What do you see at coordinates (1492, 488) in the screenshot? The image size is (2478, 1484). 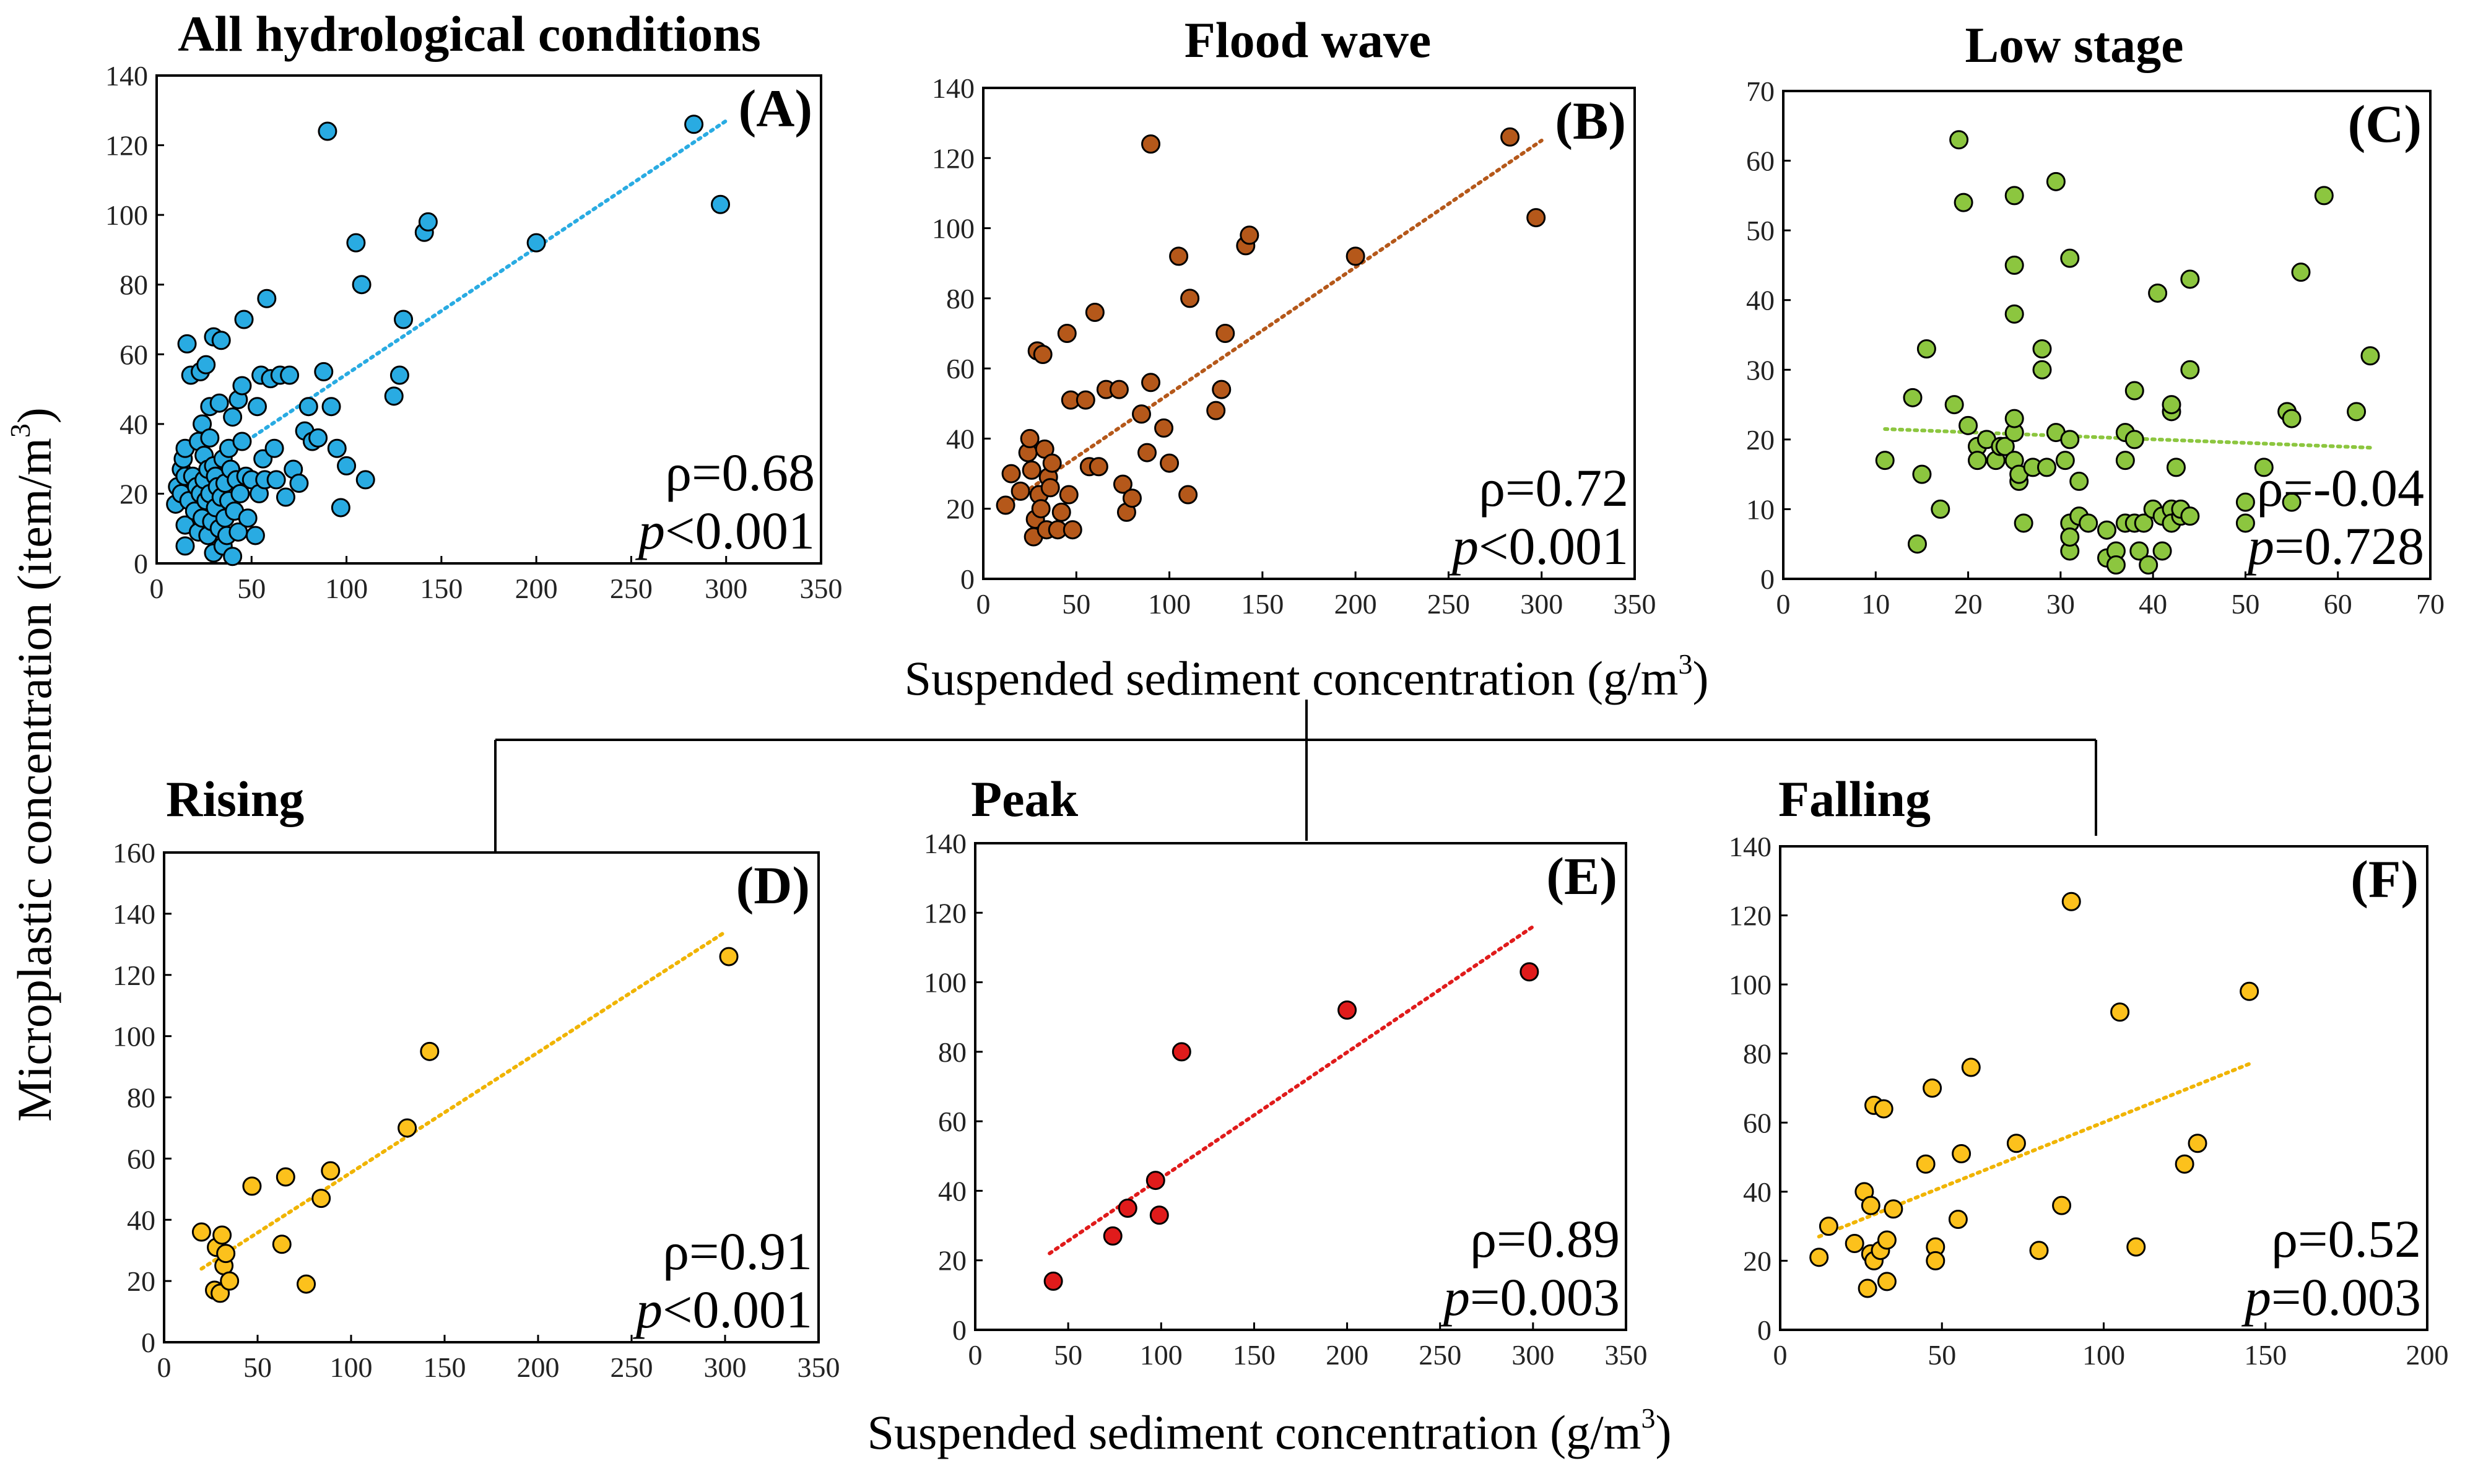 I see `rho-symbol: ρ` at bounding box center [1492, 488].